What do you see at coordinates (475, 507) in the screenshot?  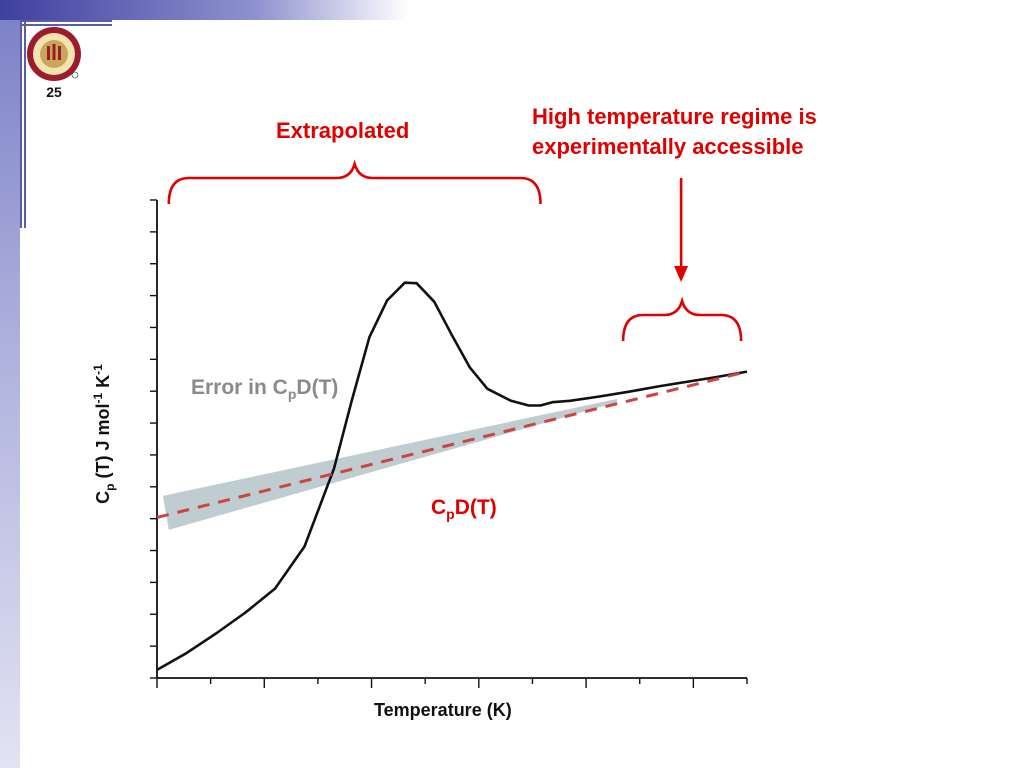 I see `cpd-label-suffix: D(T)` at bounding box center [475, 507].